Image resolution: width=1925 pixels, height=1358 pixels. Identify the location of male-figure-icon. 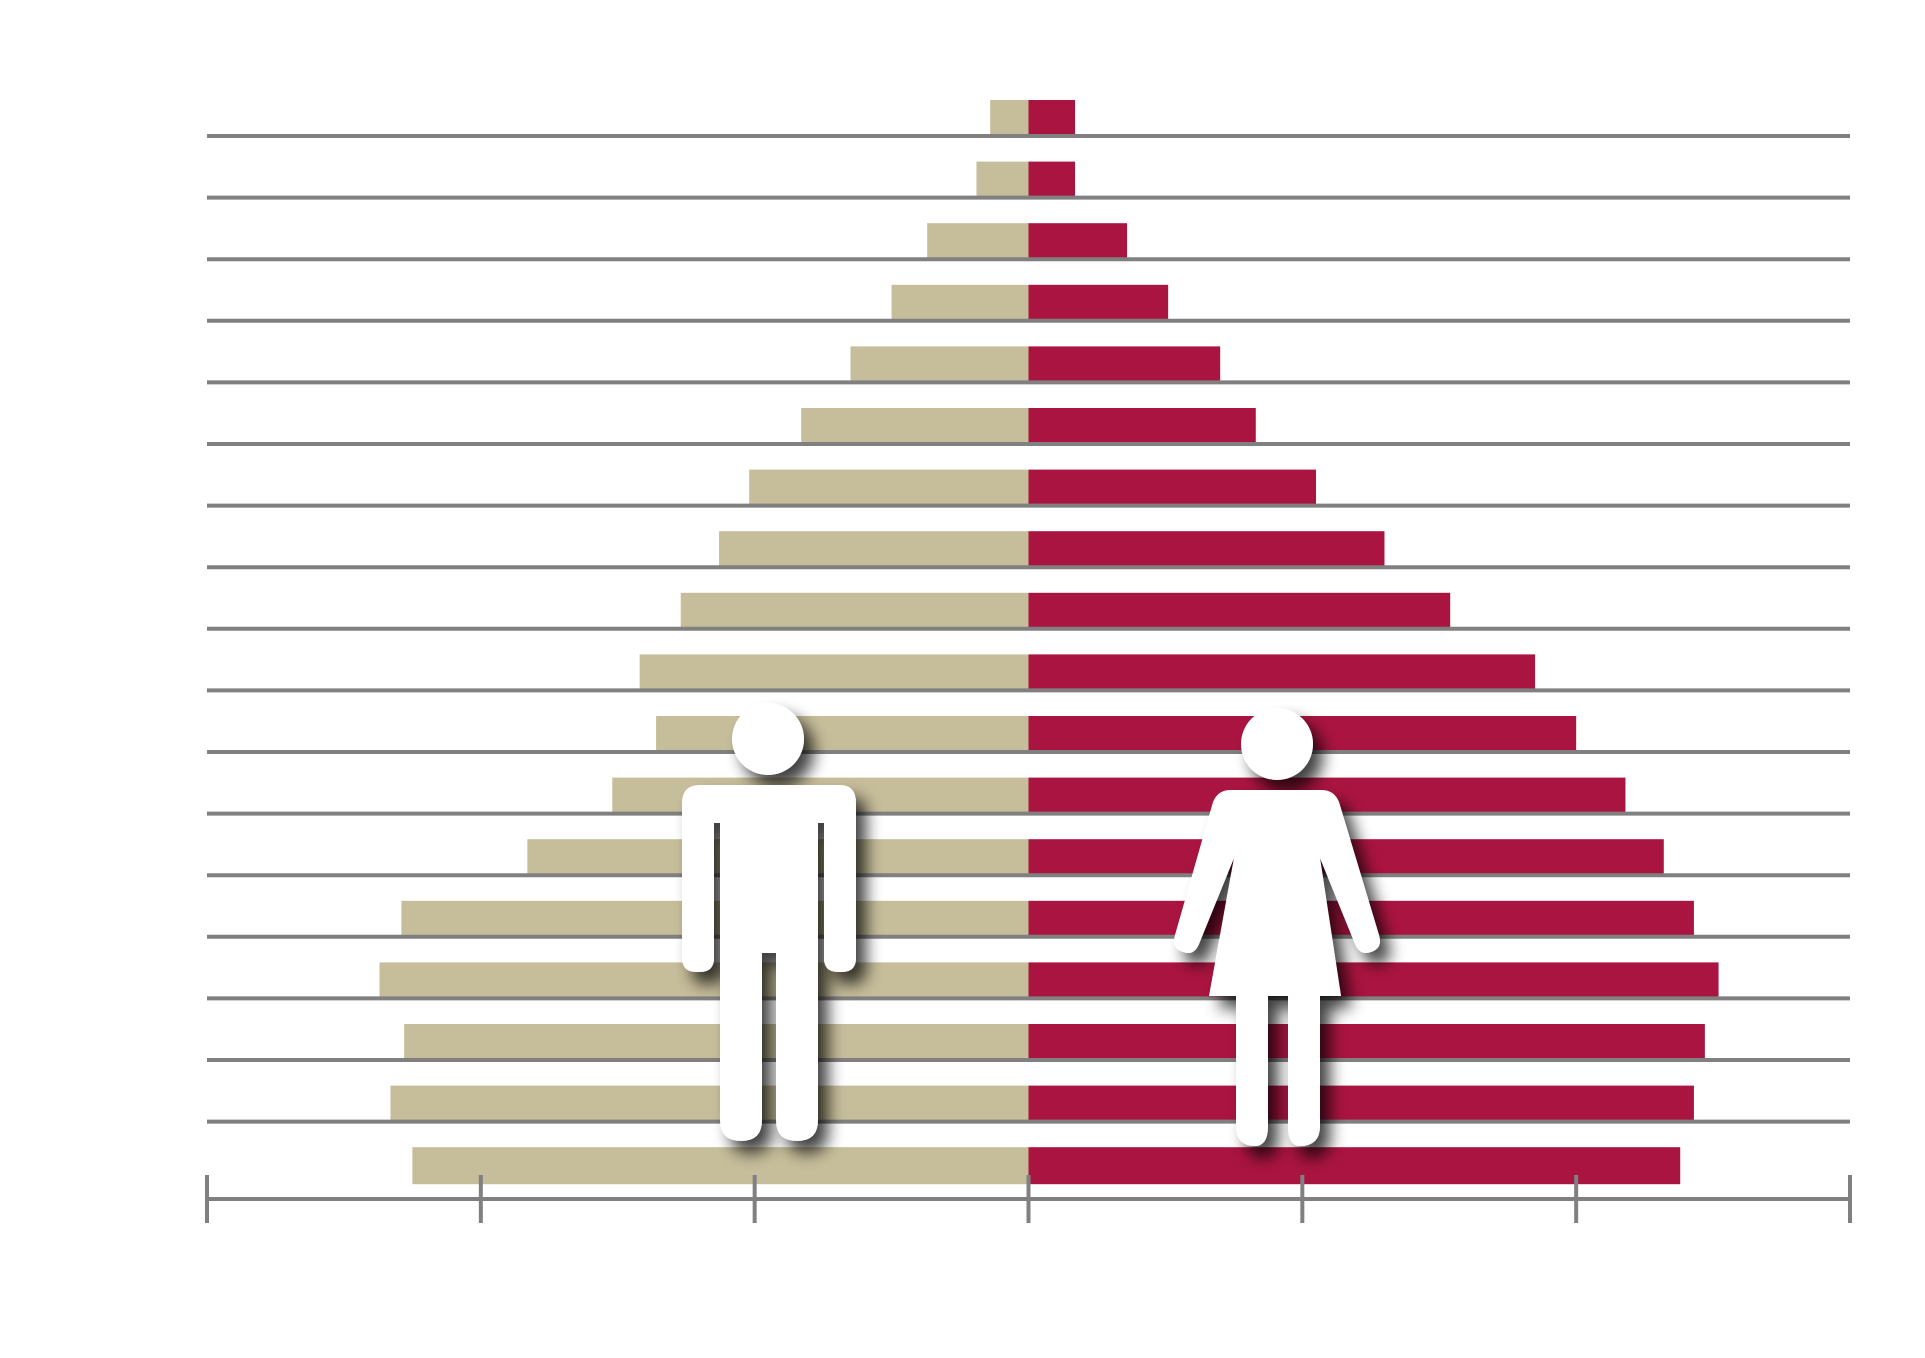
(769, 922).